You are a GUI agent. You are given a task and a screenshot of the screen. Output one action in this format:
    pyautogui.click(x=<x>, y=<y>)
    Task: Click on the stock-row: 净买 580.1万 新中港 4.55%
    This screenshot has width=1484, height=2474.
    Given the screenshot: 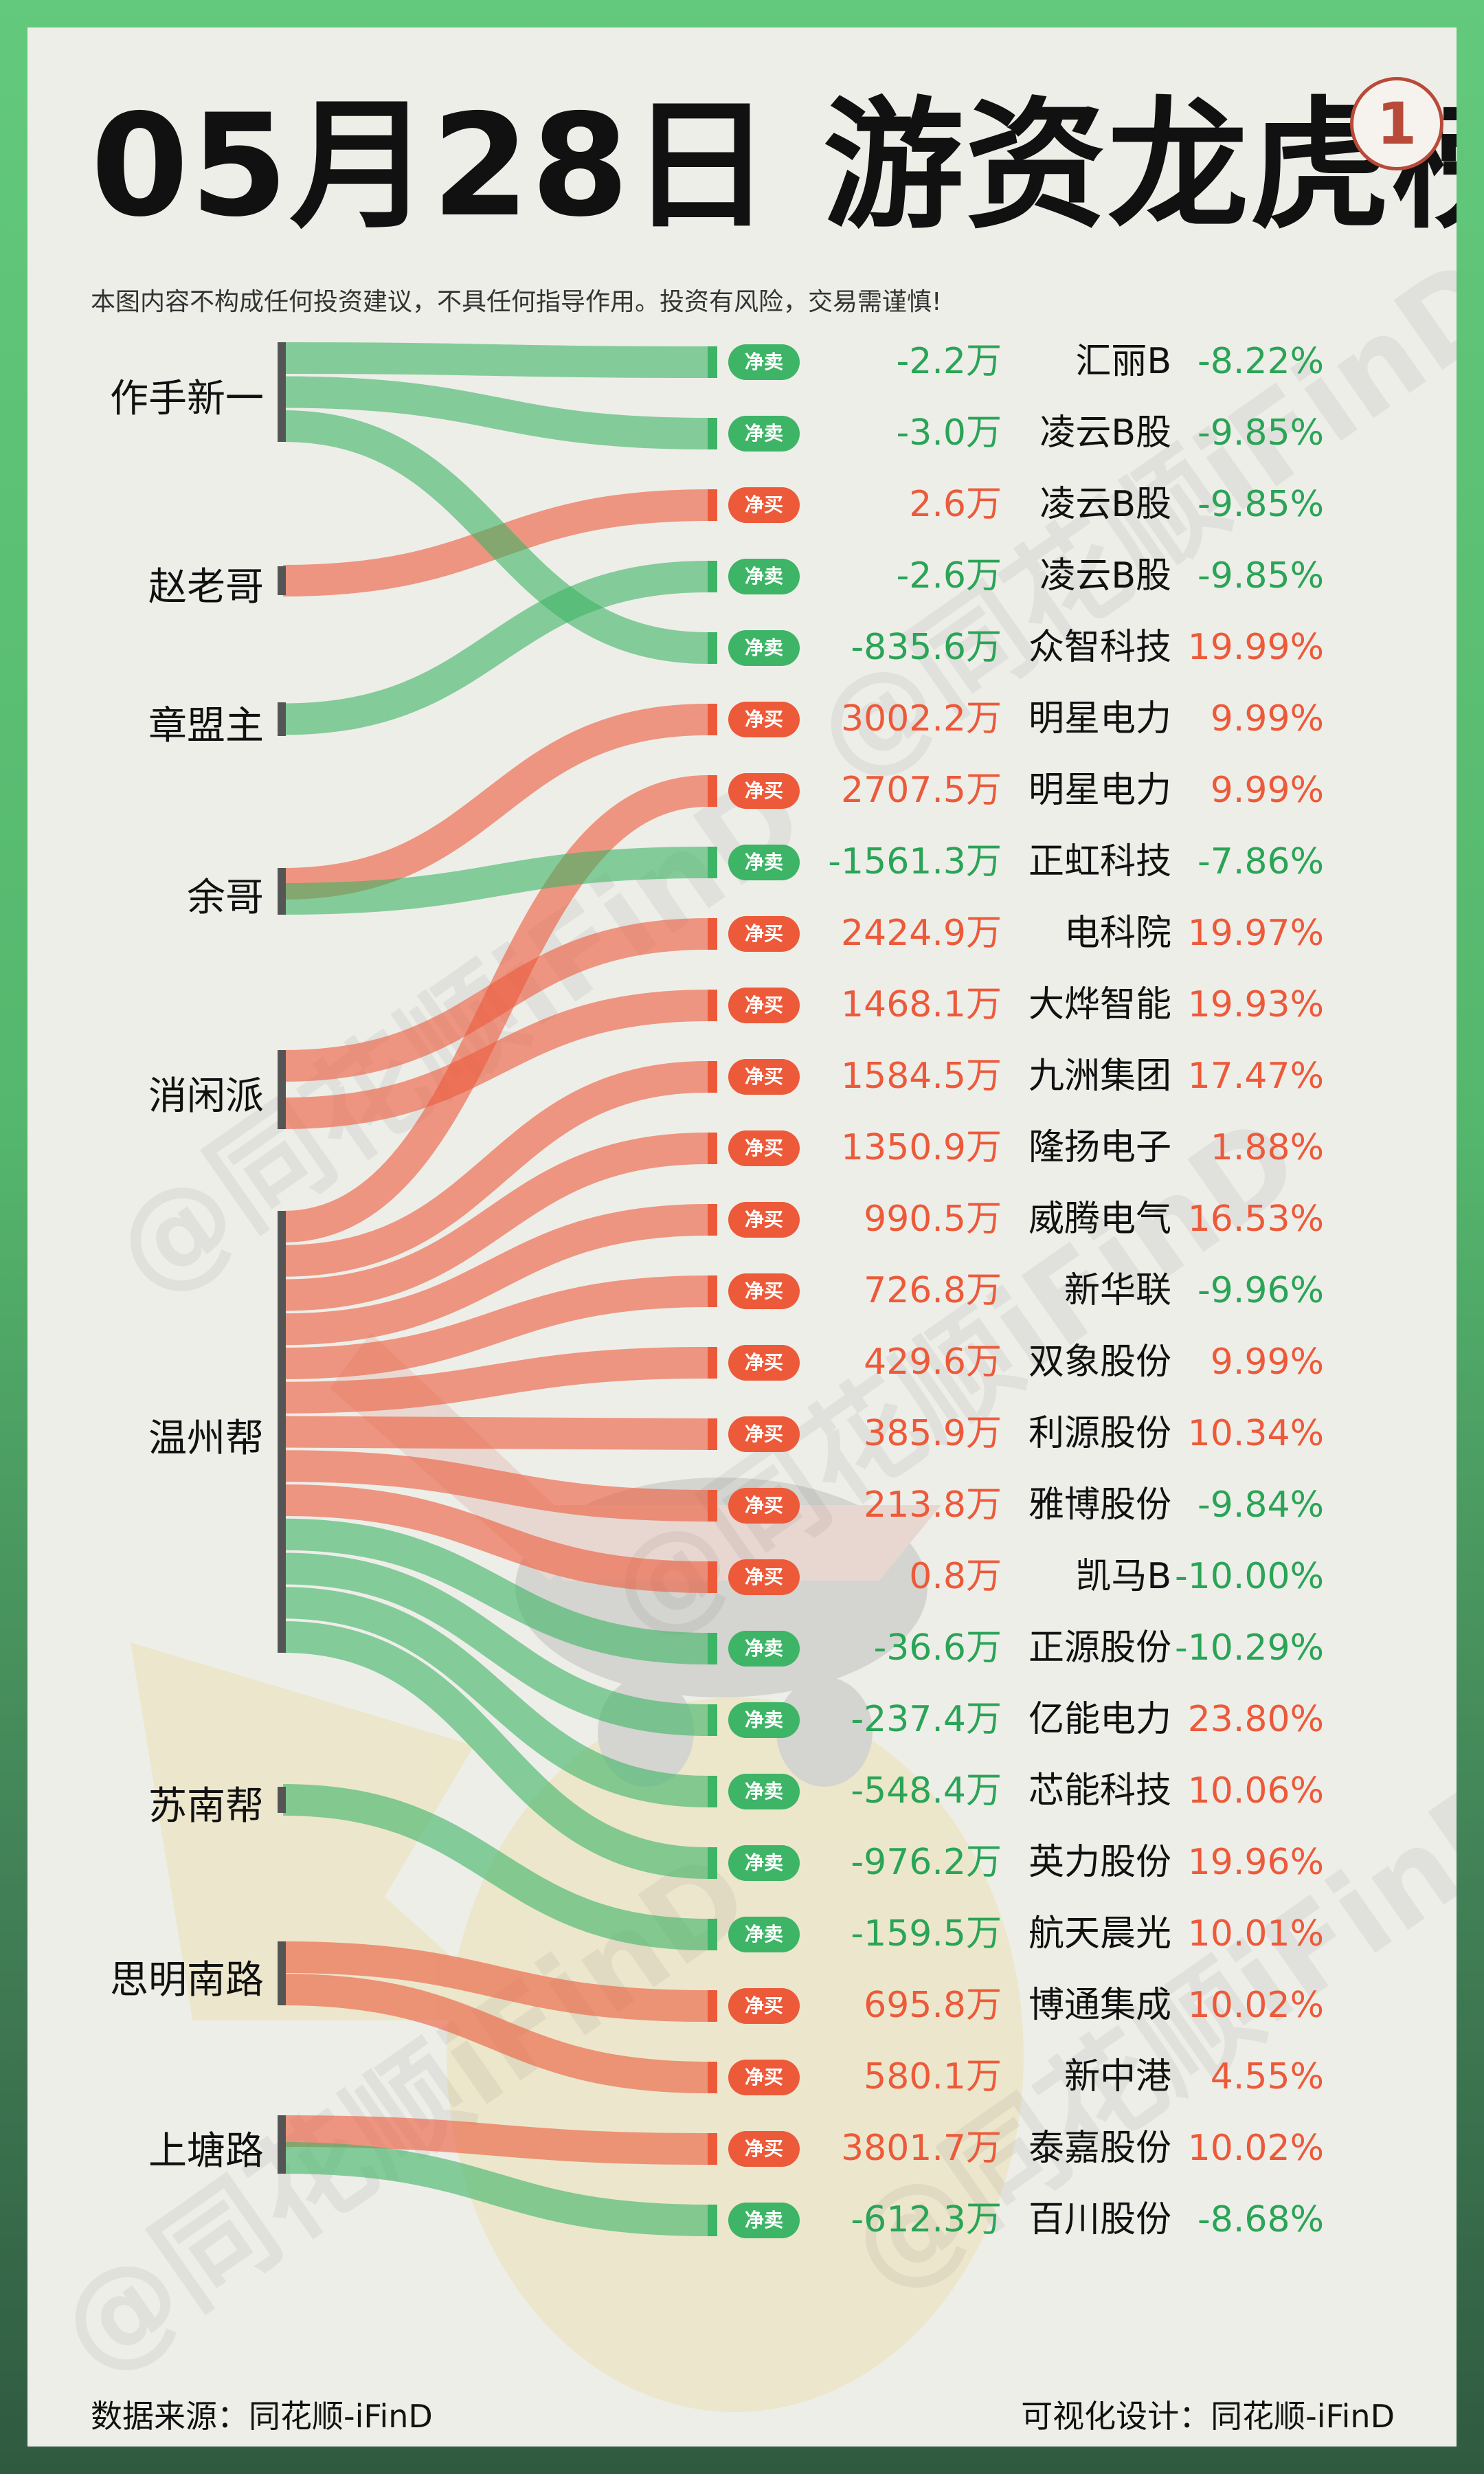 What is the action you would take?
    pyautogui.click(x=742, y=2077)
    